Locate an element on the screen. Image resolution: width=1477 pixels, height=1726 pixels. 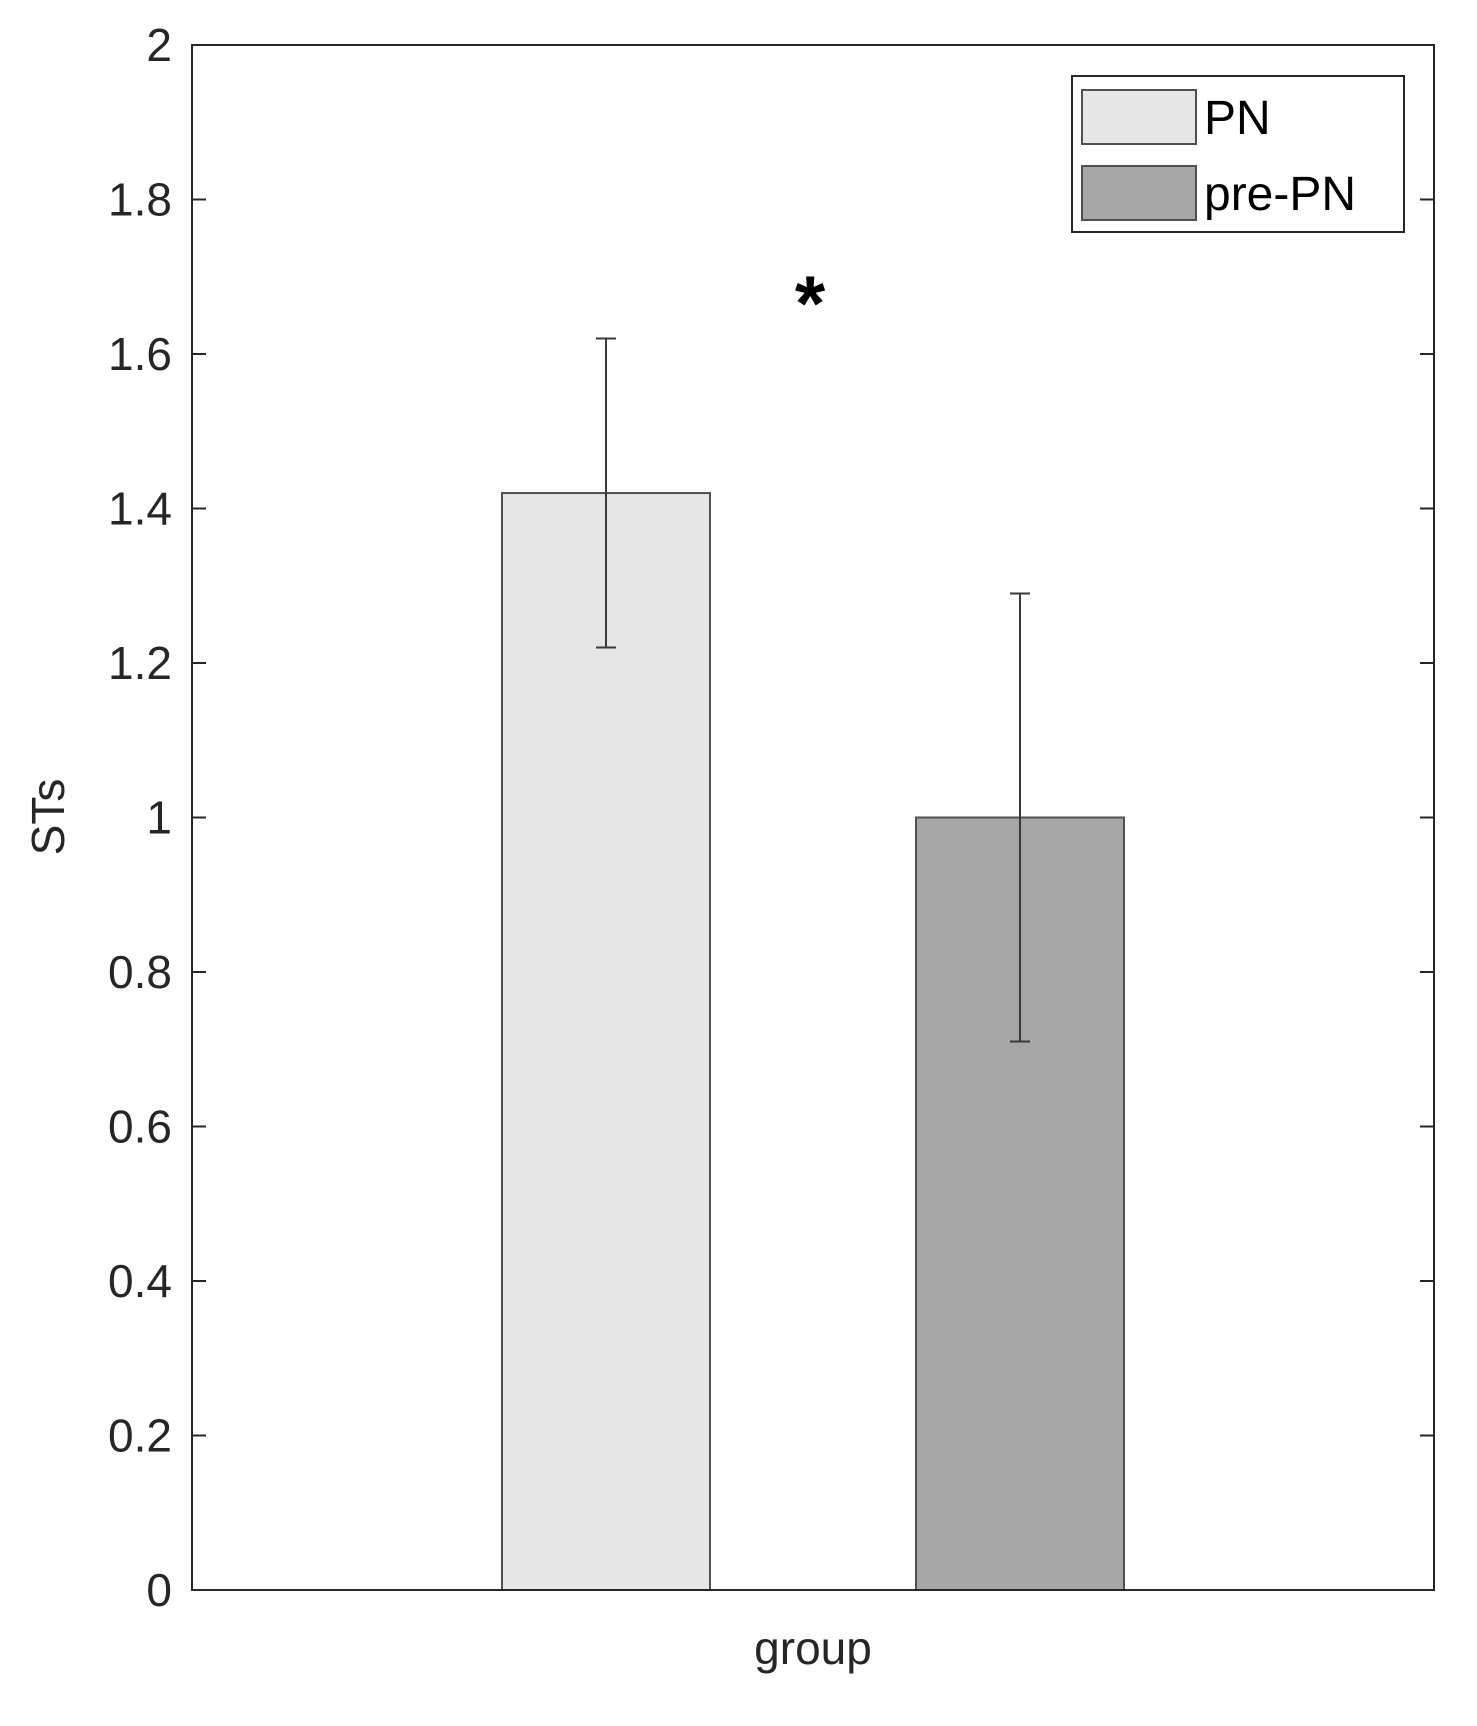
legend-label-0: PN is located at coordinates (1237, 118).